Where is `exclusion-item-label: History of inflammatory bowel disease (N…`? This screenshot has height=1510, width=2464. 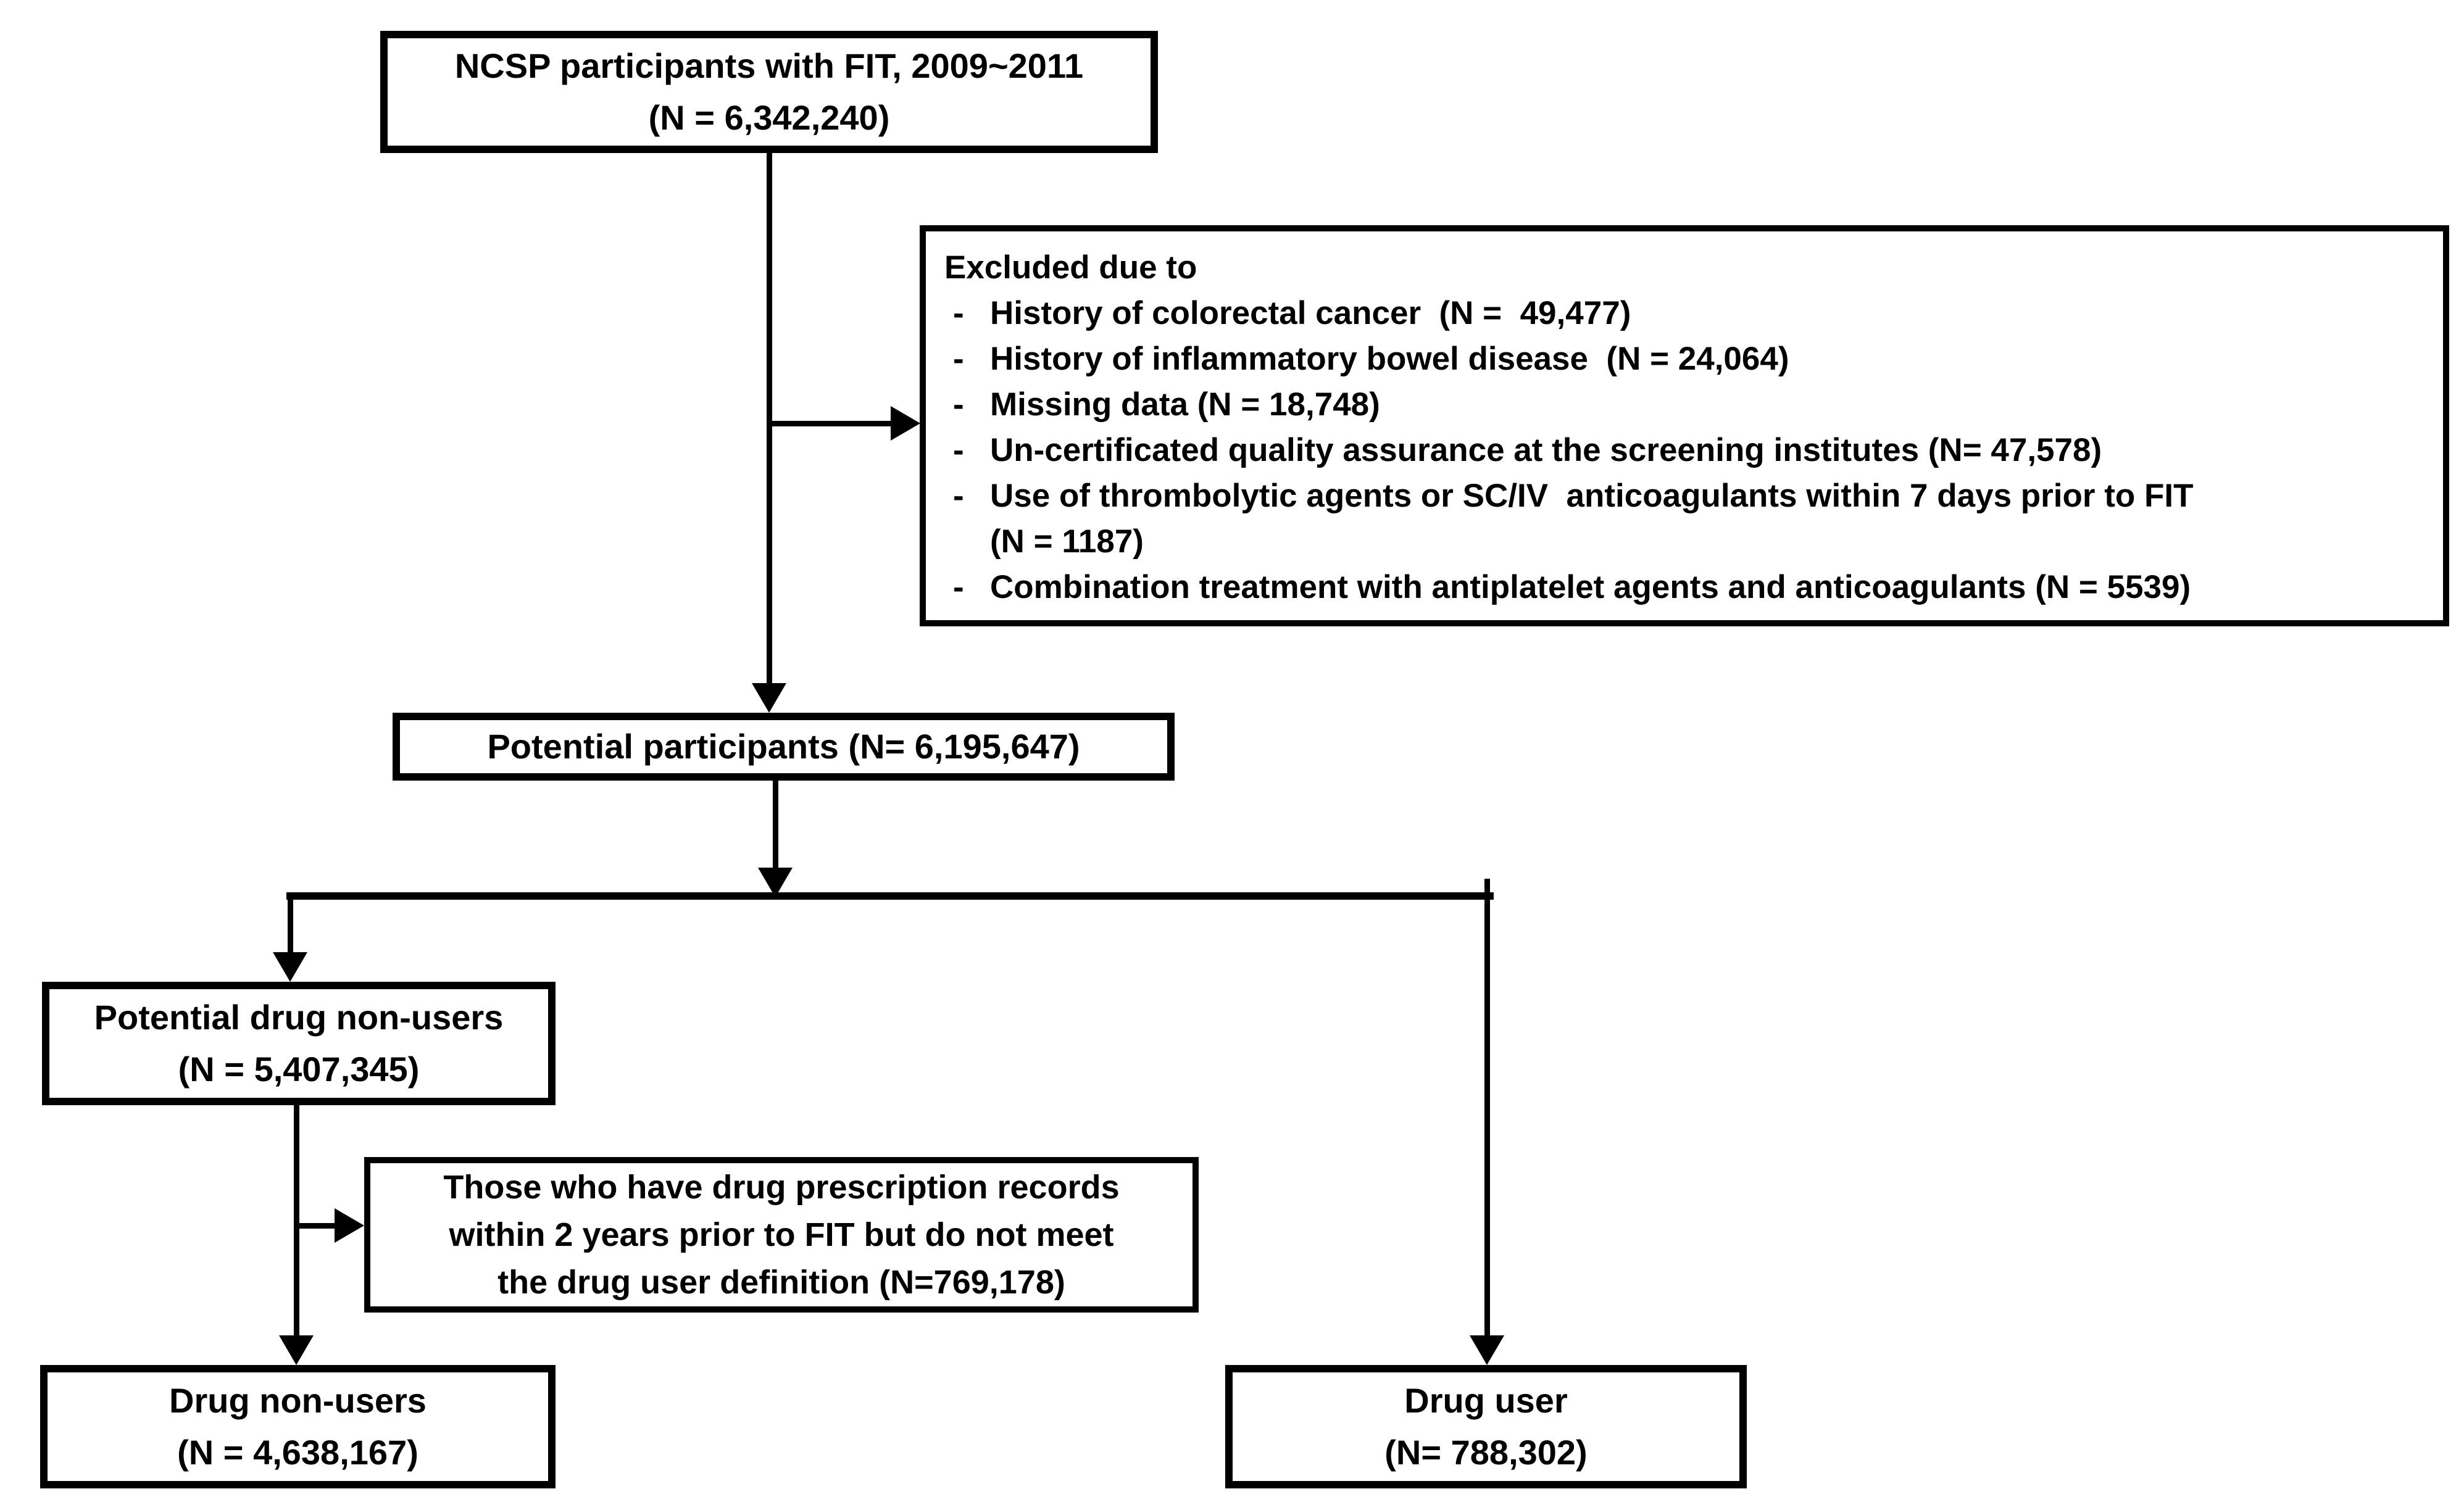
exclusion-item-label: History of inflammatory bowel disease (N… is located at coordinates (1389, 359).